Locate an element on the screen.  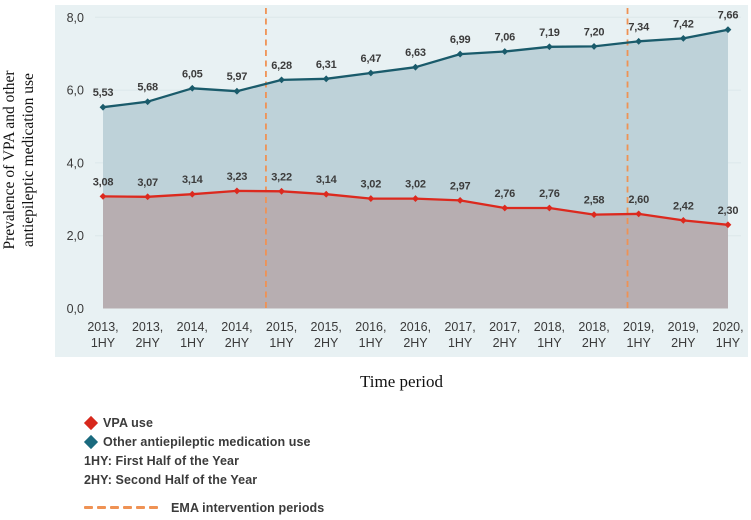
ema-dashed-line-icon is located at coordinates (121, 507).